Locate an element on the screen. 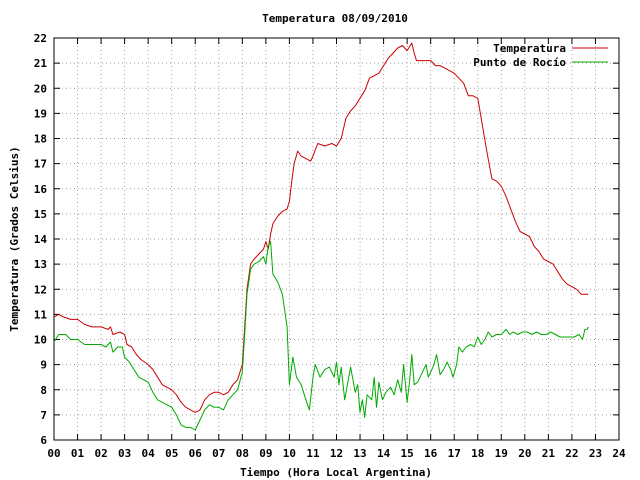  y-tick-label: 6 is located at coordinates (43, 440).